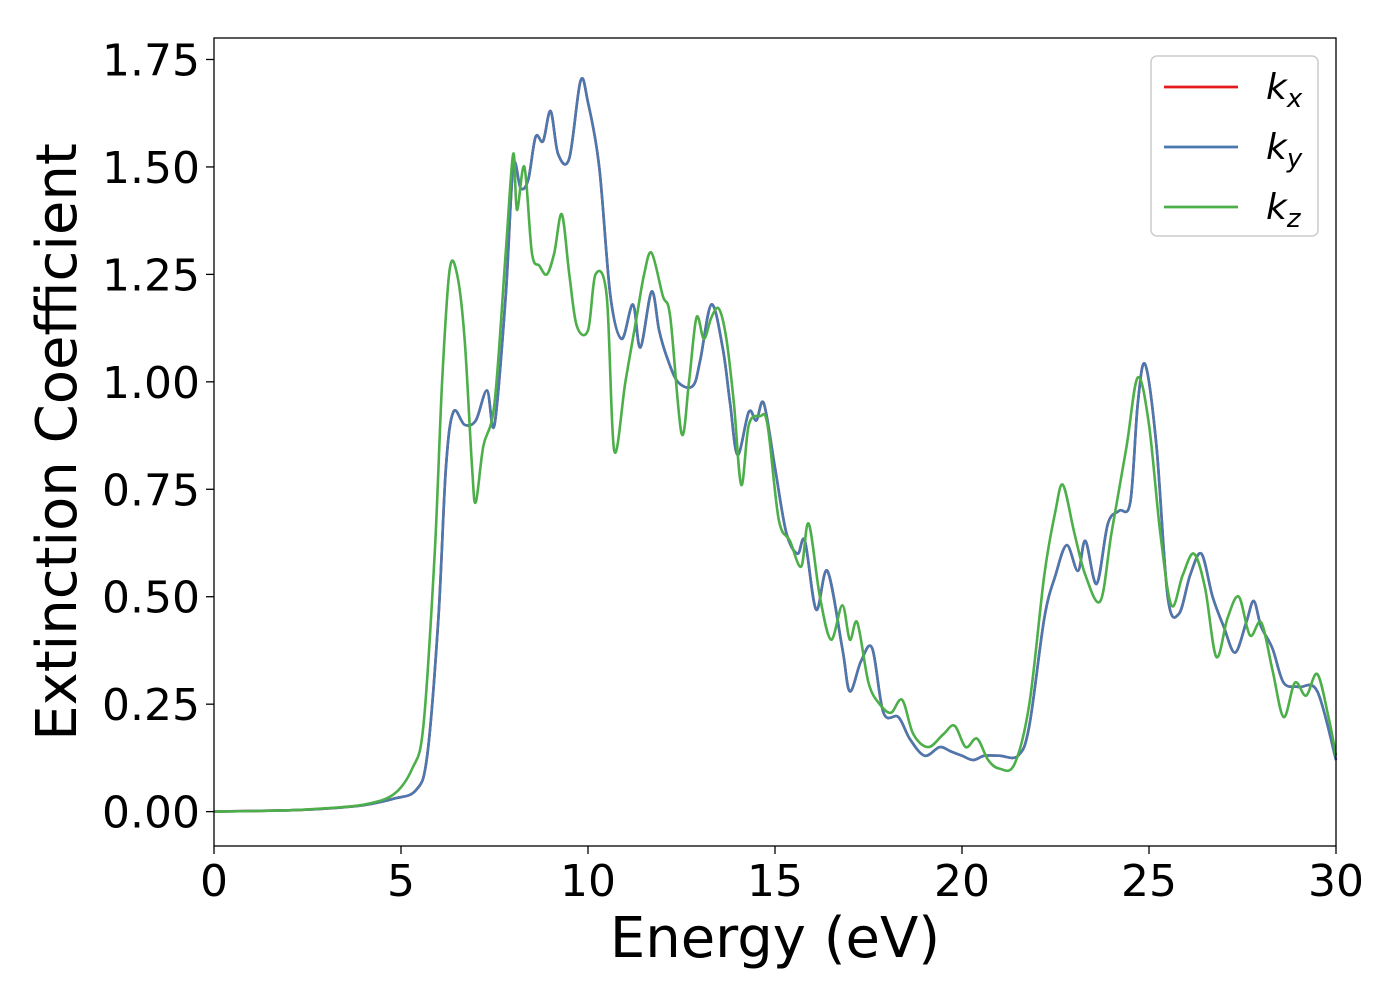 Image resolution: width=1400 pixels, height=1000 pixels. What do you see at coordinates (962, 881) in the screenshot?
I see `x-tick-label: 20` at bounding box center [962, 881].